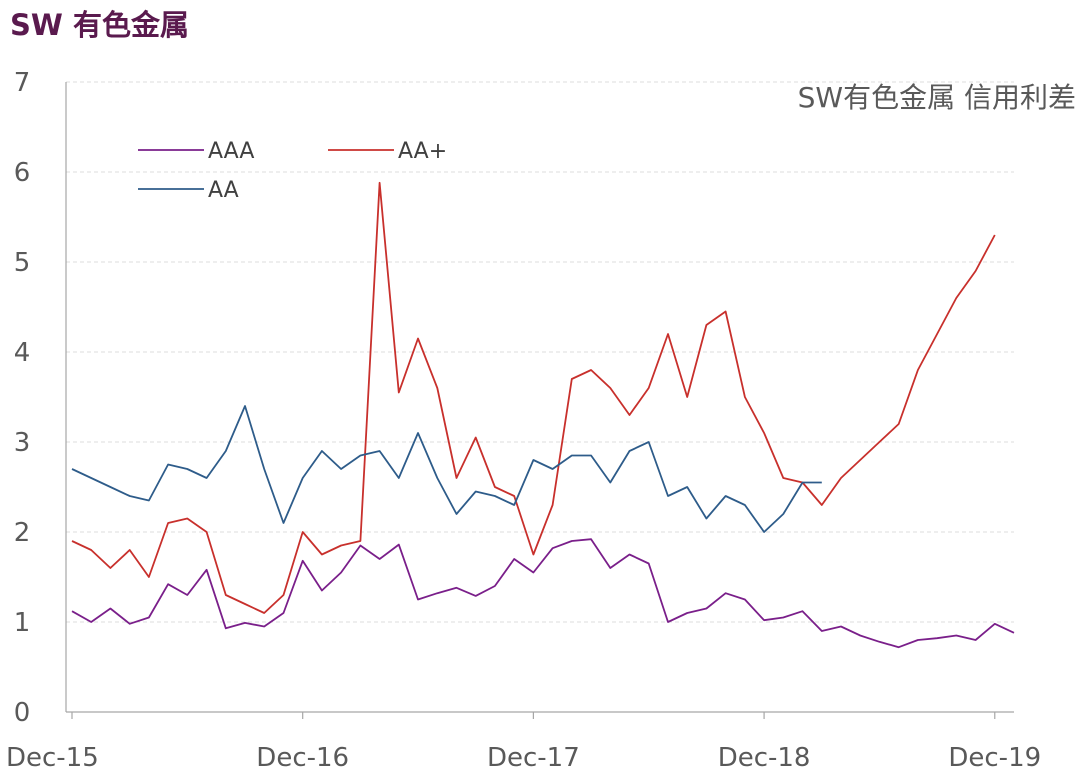  I want to click on y-tick-label: 6, so click(22, 173).